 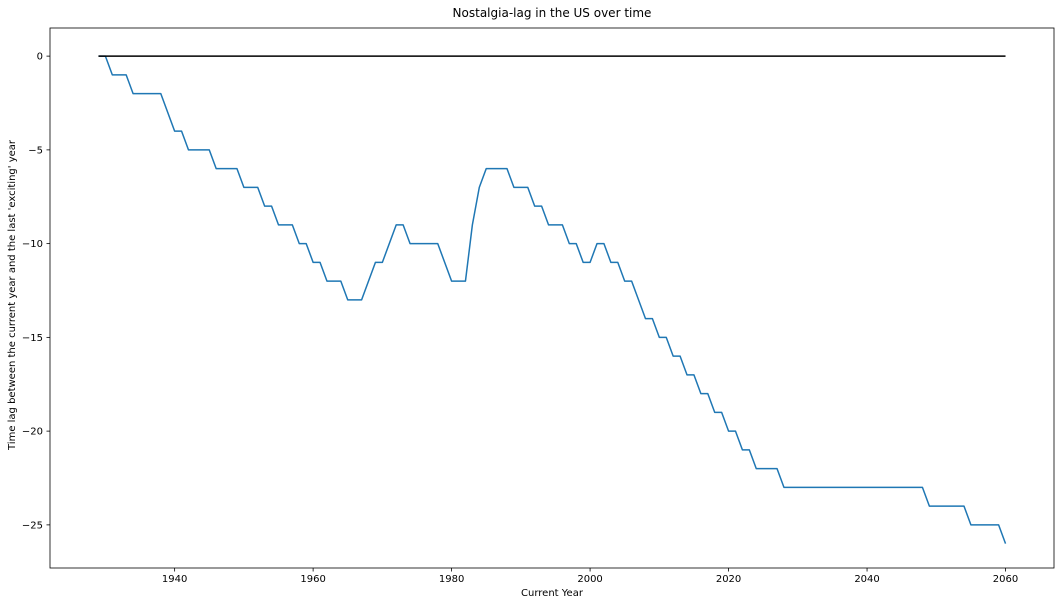 What do you see at coordinates (35, 150) in the screenshot?
I see `y-tick-label: −5` at bounding box center [35, 150].